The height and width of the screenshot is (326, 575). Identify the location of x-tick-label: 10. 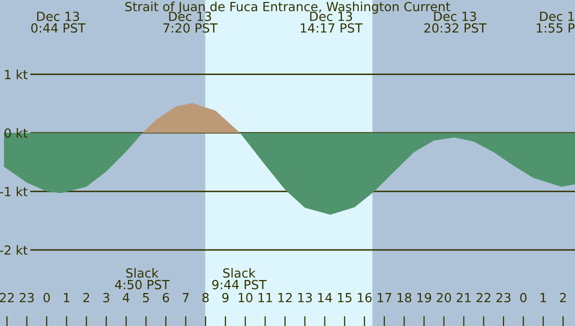
(245, 297).